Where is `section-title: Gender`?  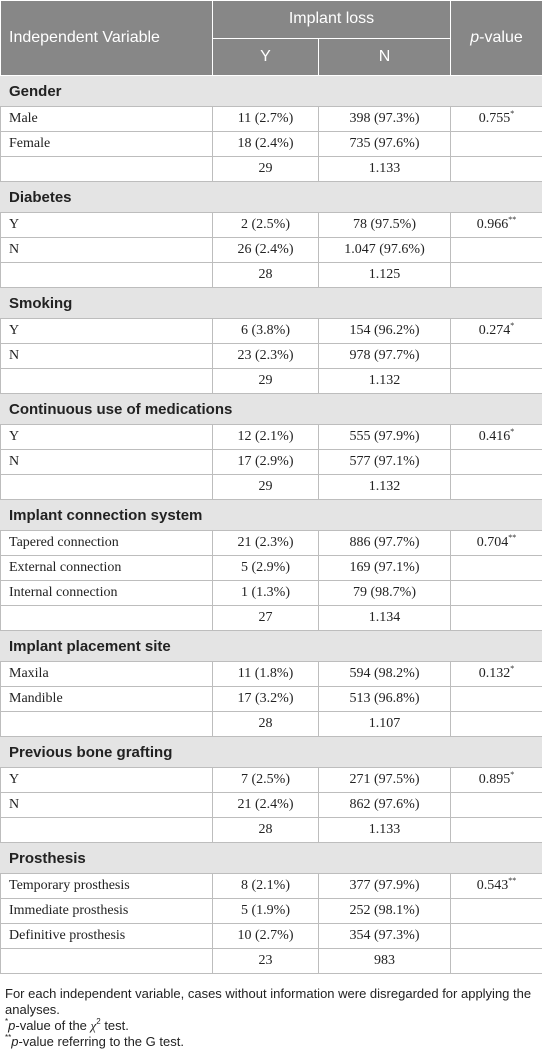
section-title: Gender is located at coordinates (271, 91).